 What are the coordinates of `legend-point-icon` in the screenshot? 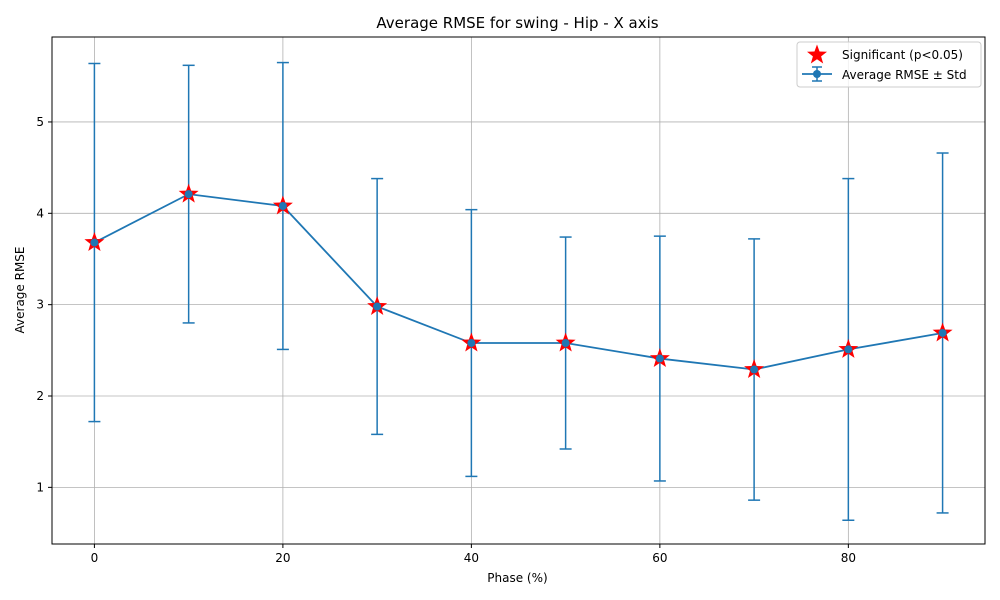 It's located at (817, 74).